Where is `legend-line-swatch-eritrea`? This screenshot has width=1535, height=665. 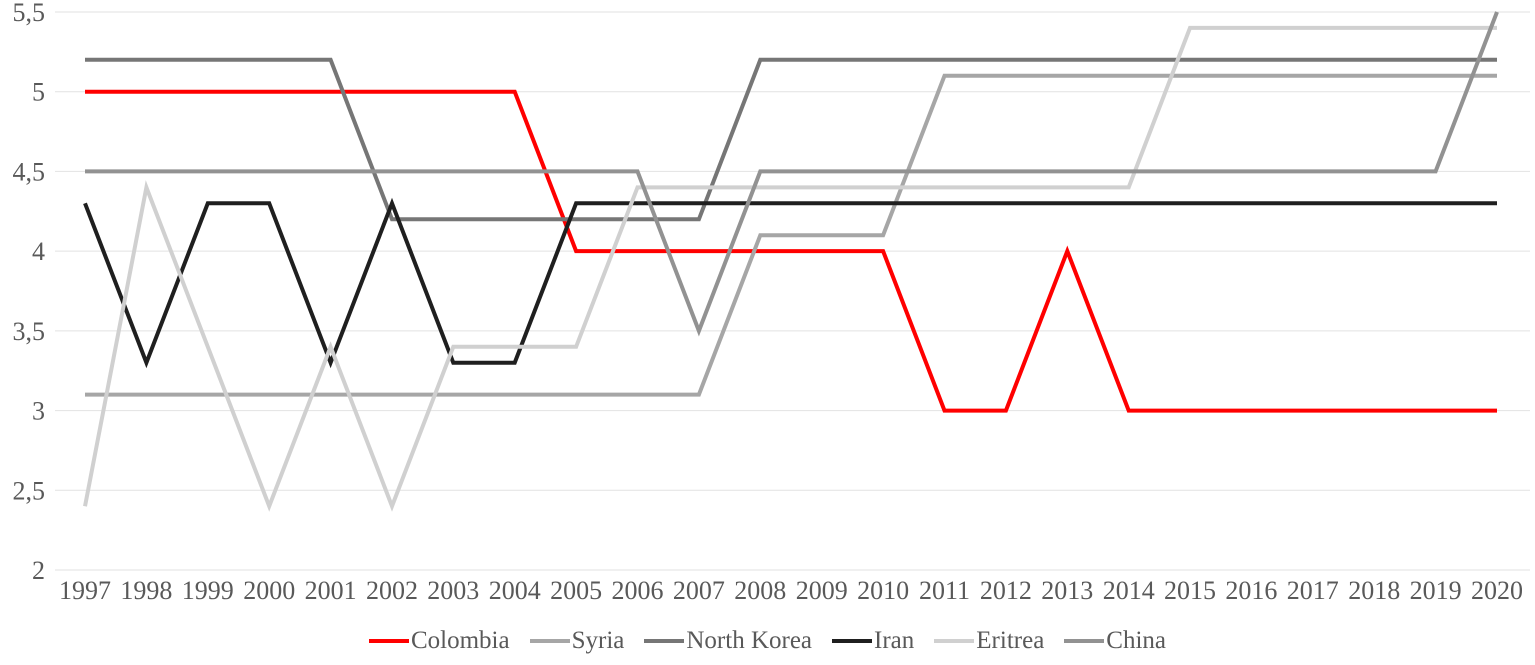
legend-line-swatch-eritrea is located at coordinates (954, 641).